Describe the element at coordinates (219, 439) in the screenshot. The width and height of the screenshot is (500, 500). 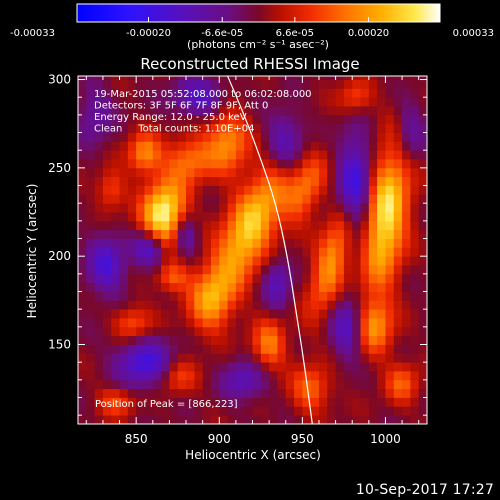
I see `x-axis-tick-label: 900` at that location.